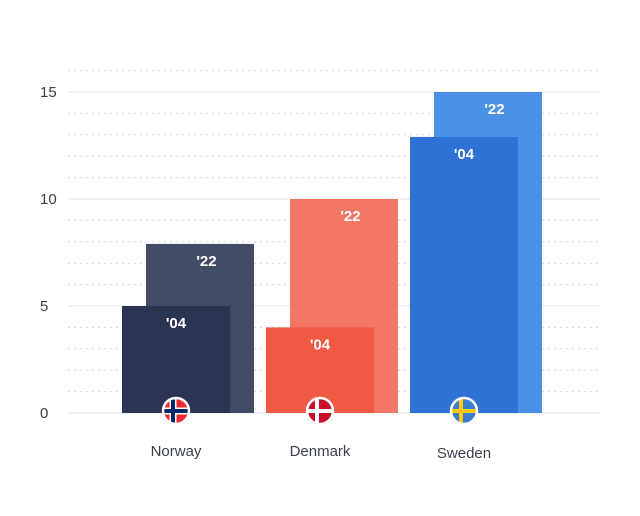 This screenshot has width=640, height=516. I want to click on flags, so click(320, 411).